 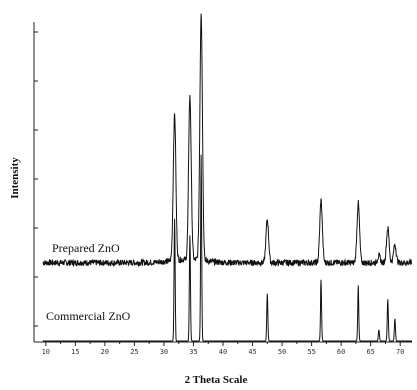 What do you see at coordinates (311, 352) in the screenshot?
I see `x-tick-label: 55` at bounding box center [311, 352].